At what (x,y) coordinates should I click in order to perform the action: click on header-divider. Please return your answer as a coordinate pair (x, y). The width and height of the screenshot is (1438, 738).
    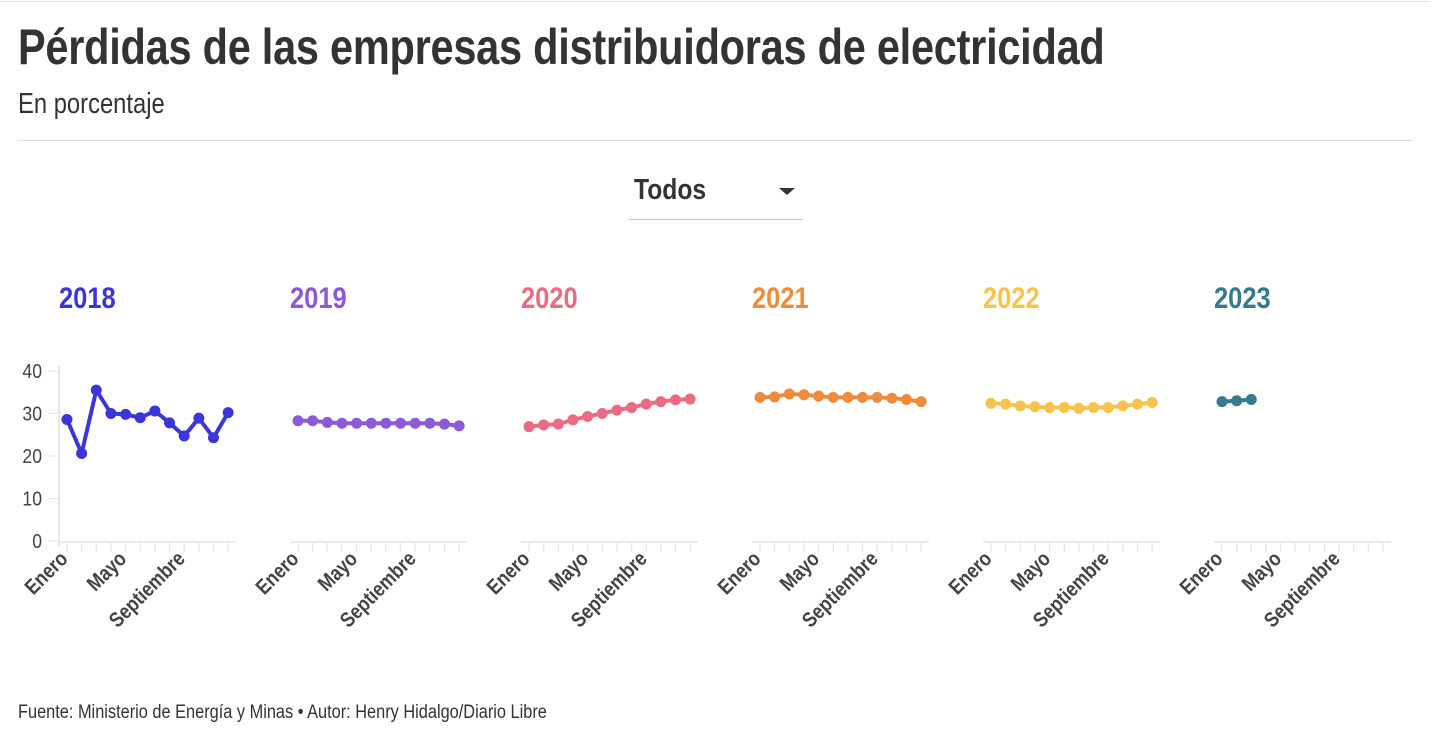
    Looking at the image, I should click on (715, 140).